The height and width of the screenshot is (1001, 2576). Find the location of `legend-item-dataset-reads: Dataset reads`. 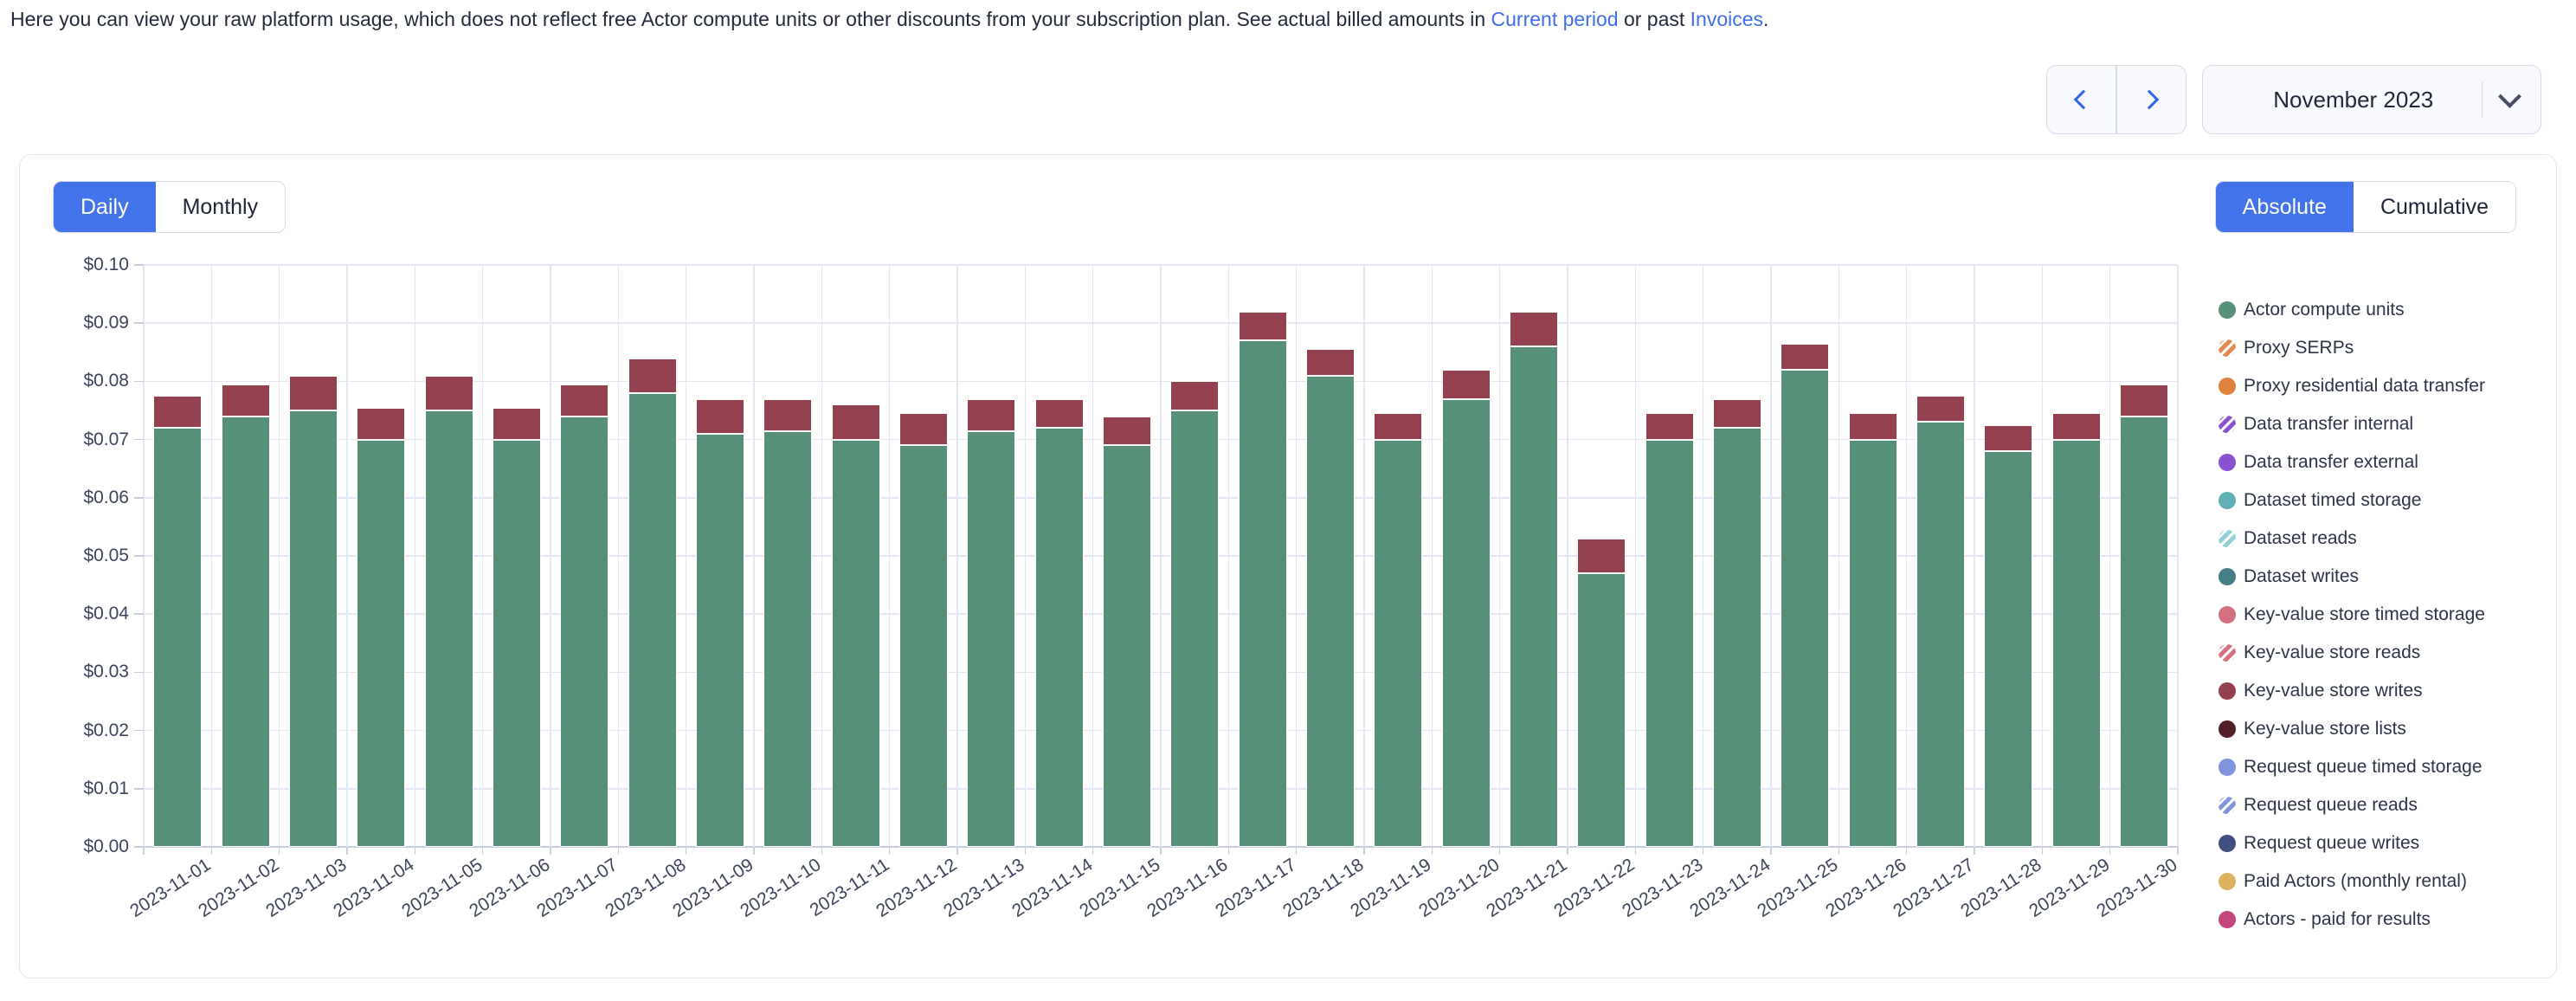

legend-item-dataset-reads: Dataset reads is located at coordinates (2352, 539).